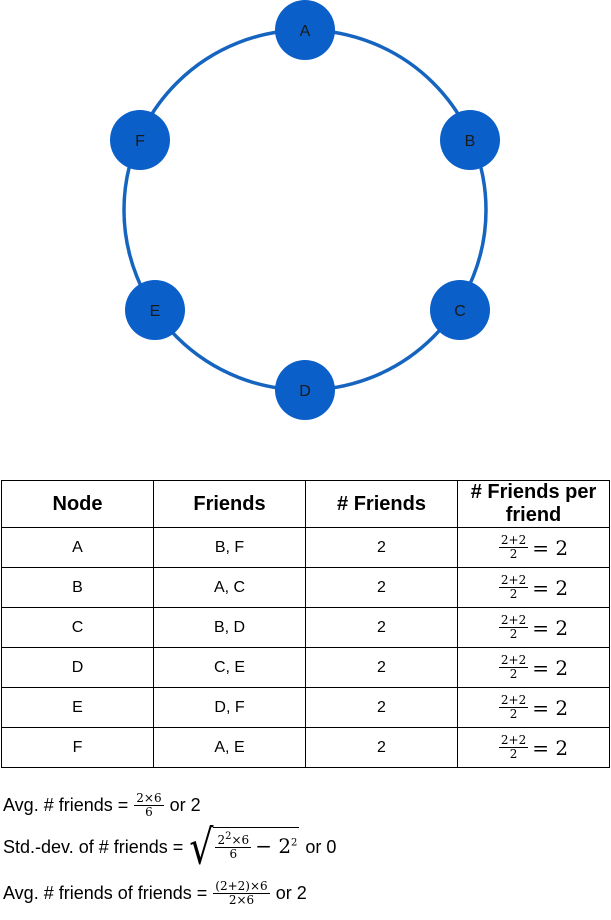 This screenshot has height=920, width=611. Describe the element at coordinates (240, 840) in the screenshot. I see `std-num-rest: ×6` at that location.